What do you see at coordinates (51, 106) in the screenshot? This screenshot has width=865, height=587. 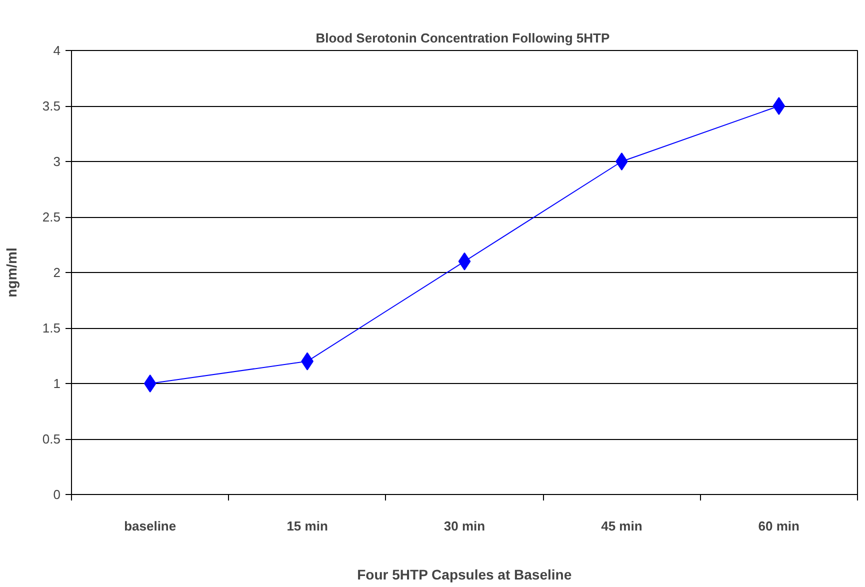 I see `y-tick-label: 3.5` at bounding box center [51, 106].